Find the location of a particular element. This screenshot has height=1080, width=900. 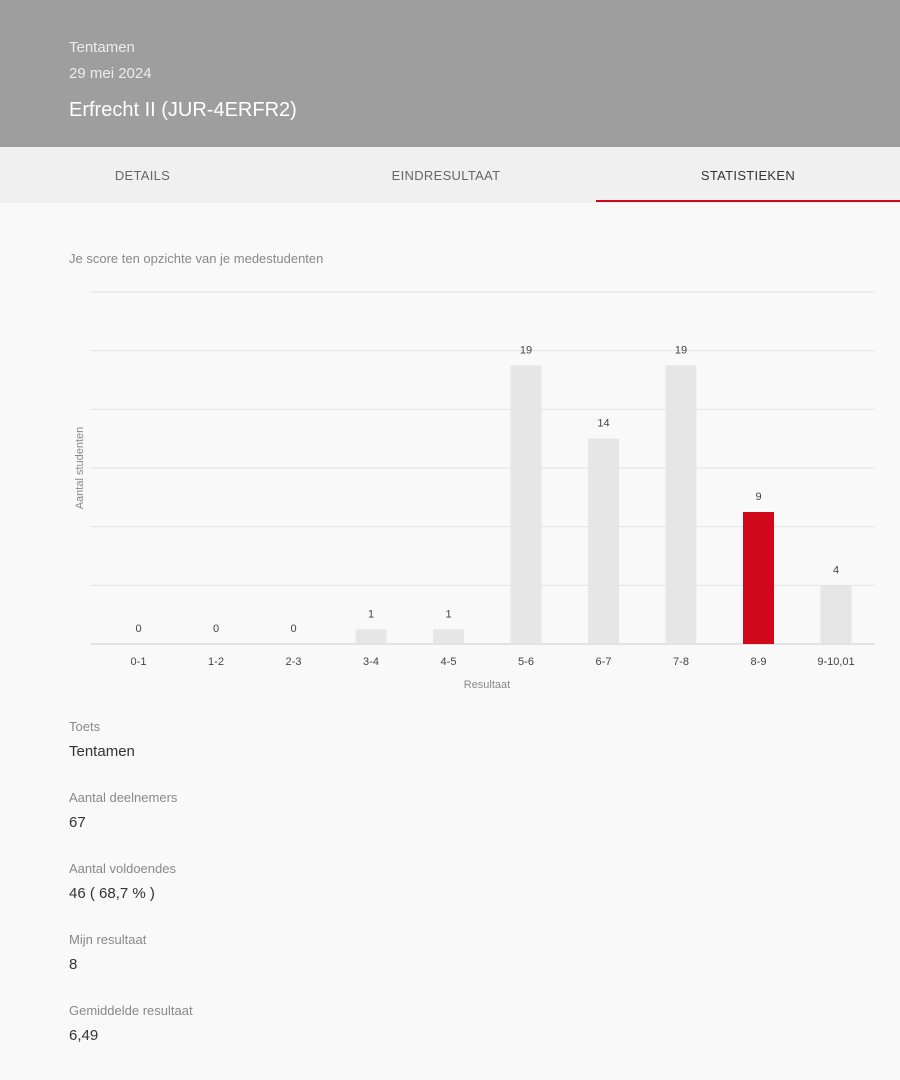

tab-eindresultaat: EINDRESULTAAT is located at coordinates (446, 175).